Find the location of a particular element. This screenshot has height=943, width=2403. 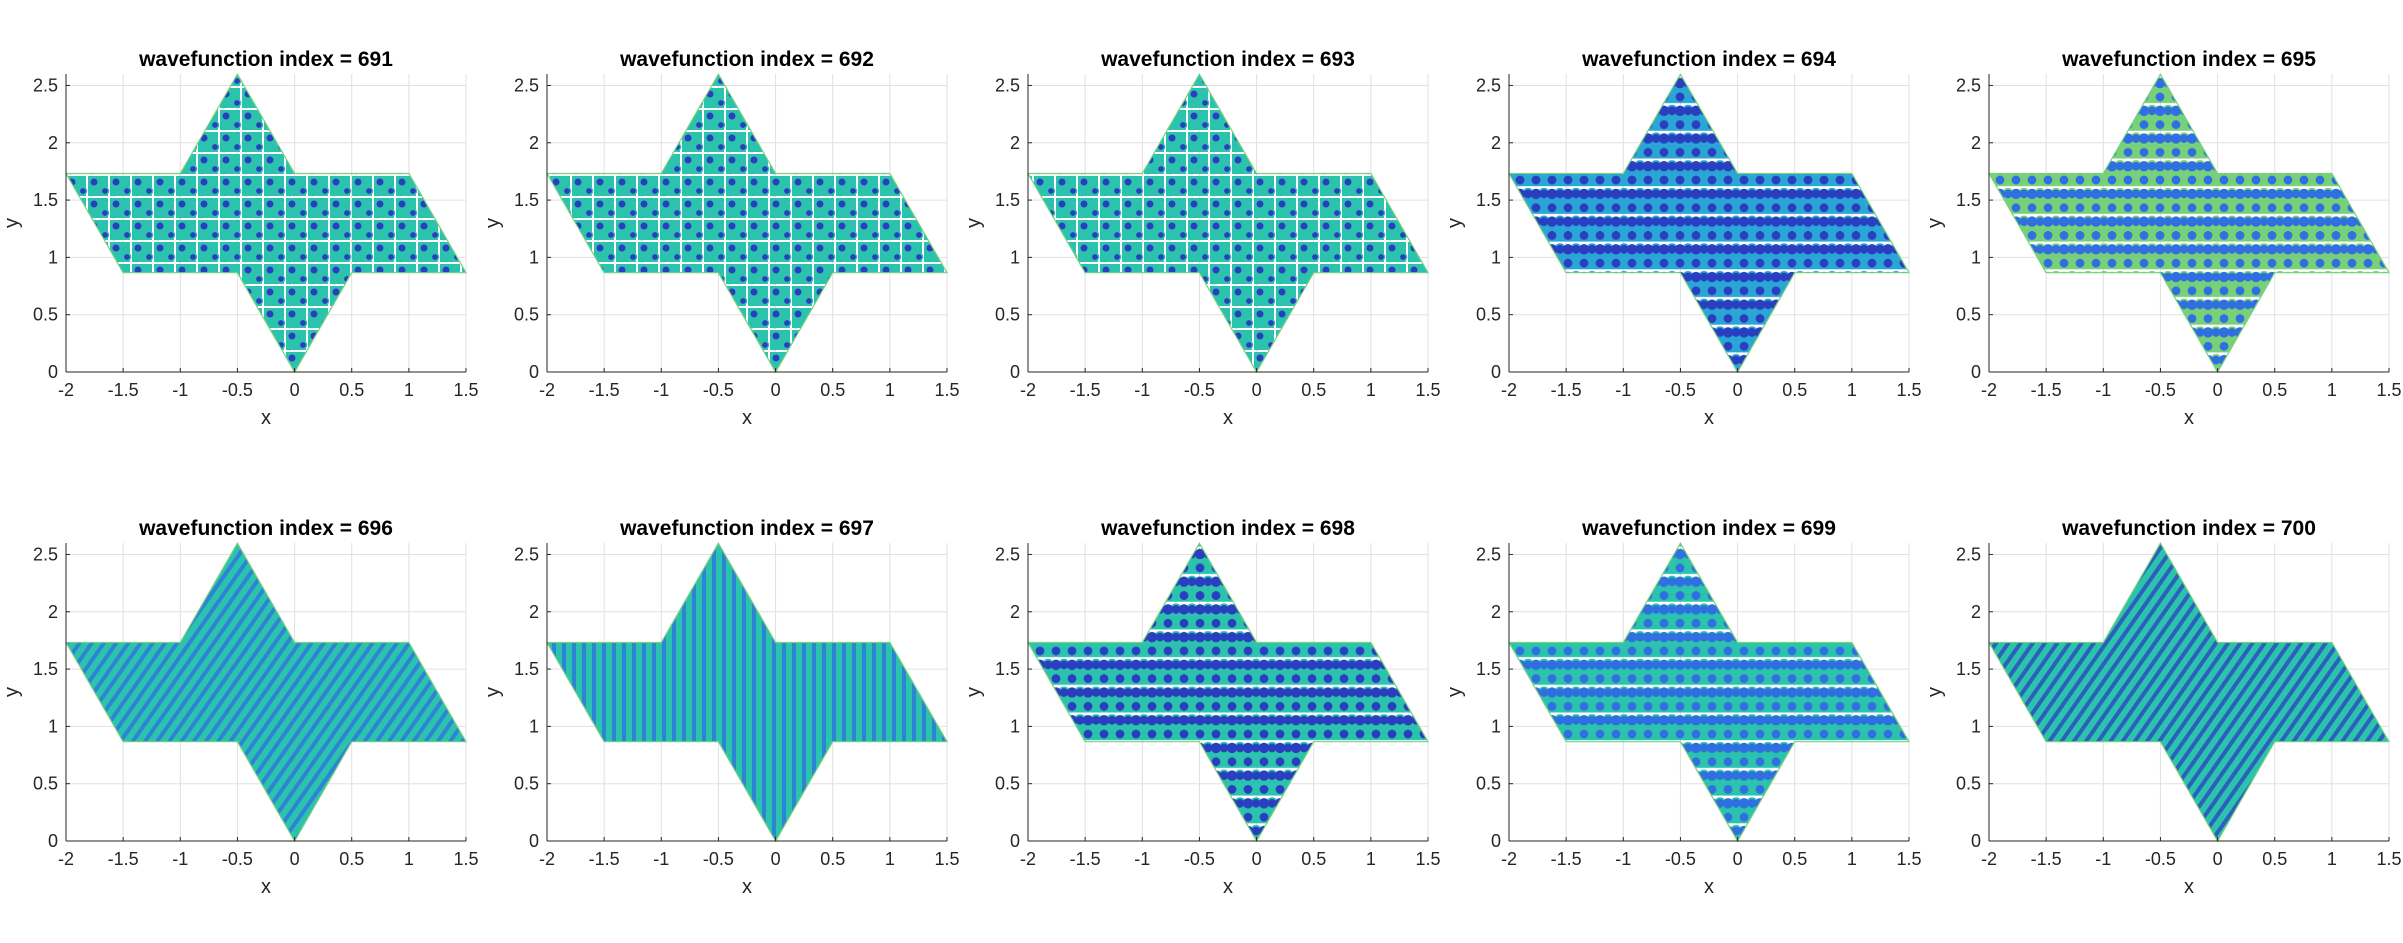

panel-title: wavefunction index = 697 is located at coordinates (746, 528).